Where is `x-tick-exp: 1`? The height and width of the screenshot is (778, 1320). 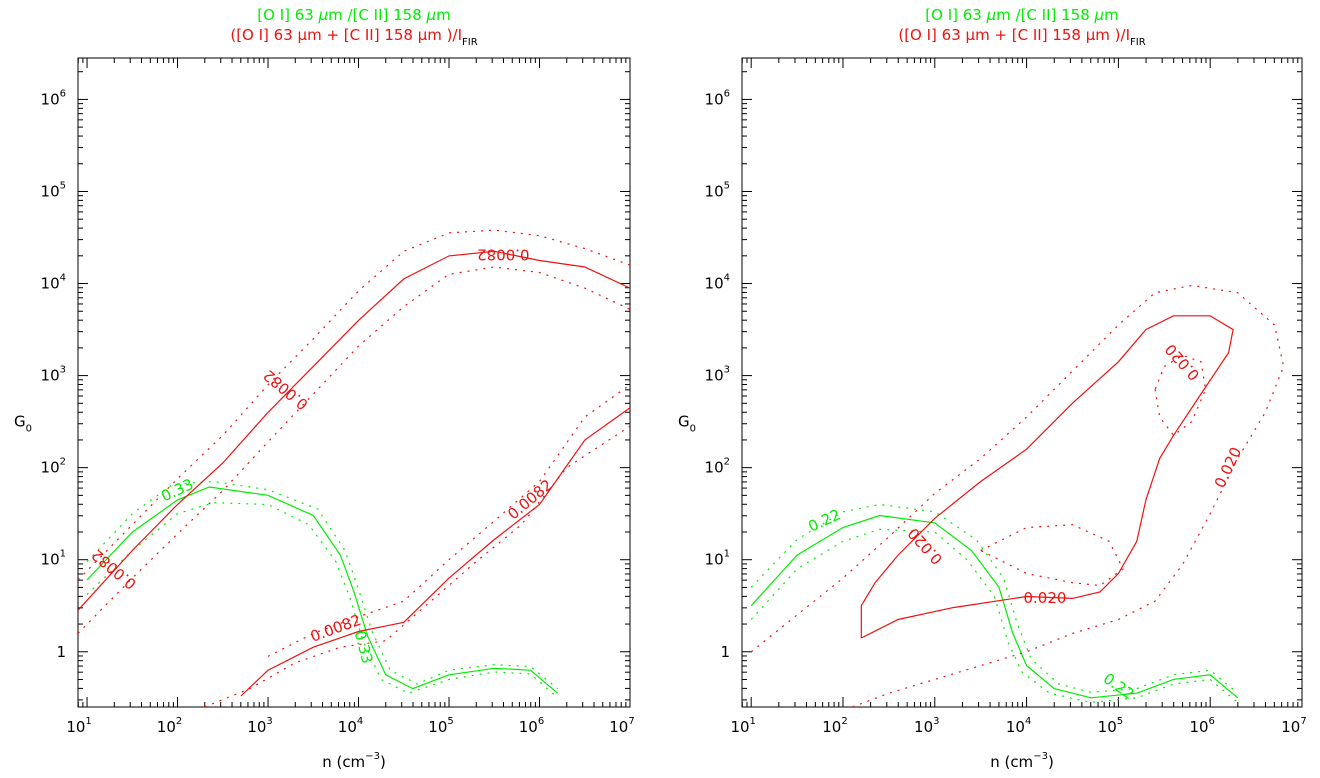
x-tick-exp: 1 is located at coordinates (88, 721).